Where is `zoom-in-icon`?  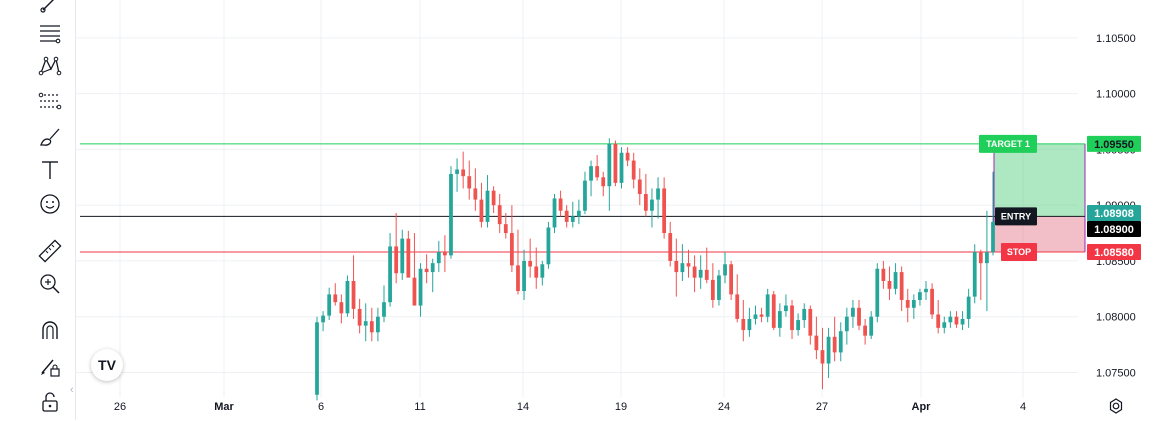
zoom-in-icon is located at coordinates (50, 284).